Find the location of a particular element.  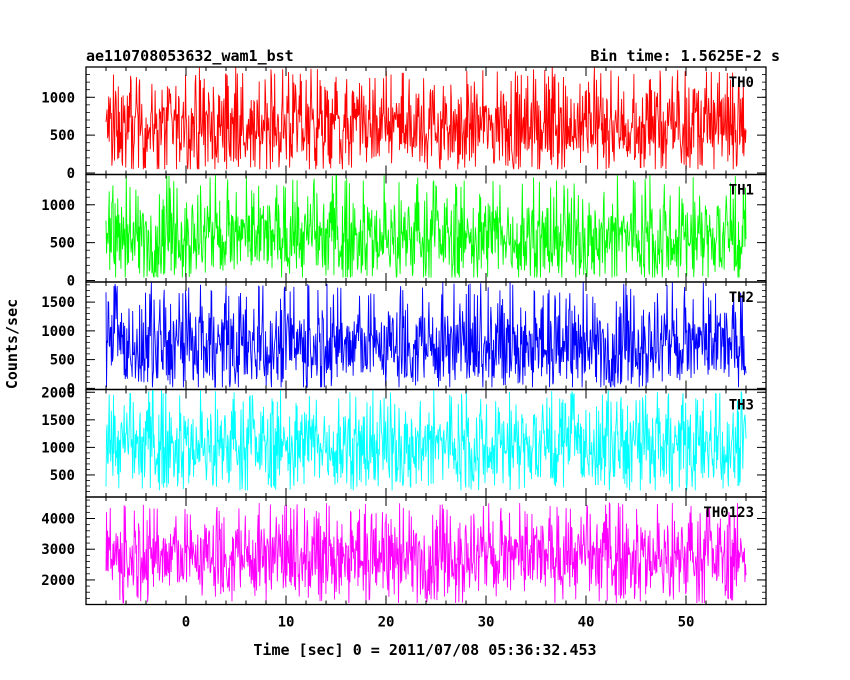

panel-th2: 0 500 1000 1500 TH2 is located at coordinates (404, 339).